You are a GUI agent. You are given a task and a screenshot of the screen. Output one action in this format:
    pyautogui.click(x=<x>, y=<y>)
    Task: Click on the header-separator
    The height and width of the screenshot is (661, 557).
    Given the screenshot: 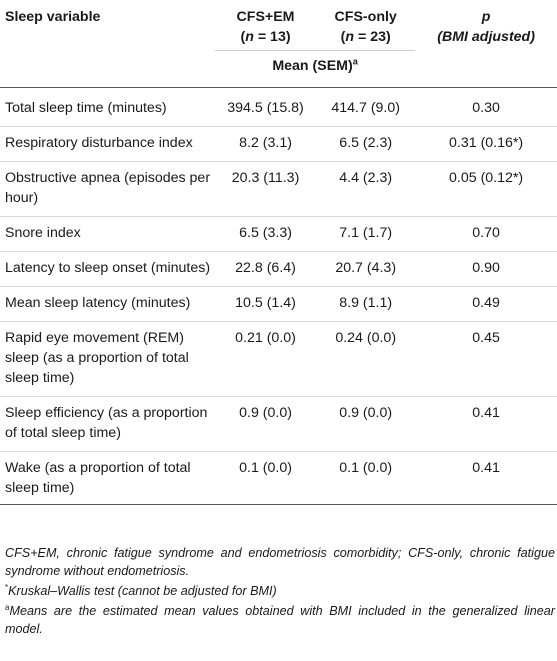 What is the action you would take?
    pyautogui.click(x=278, y=87)
    